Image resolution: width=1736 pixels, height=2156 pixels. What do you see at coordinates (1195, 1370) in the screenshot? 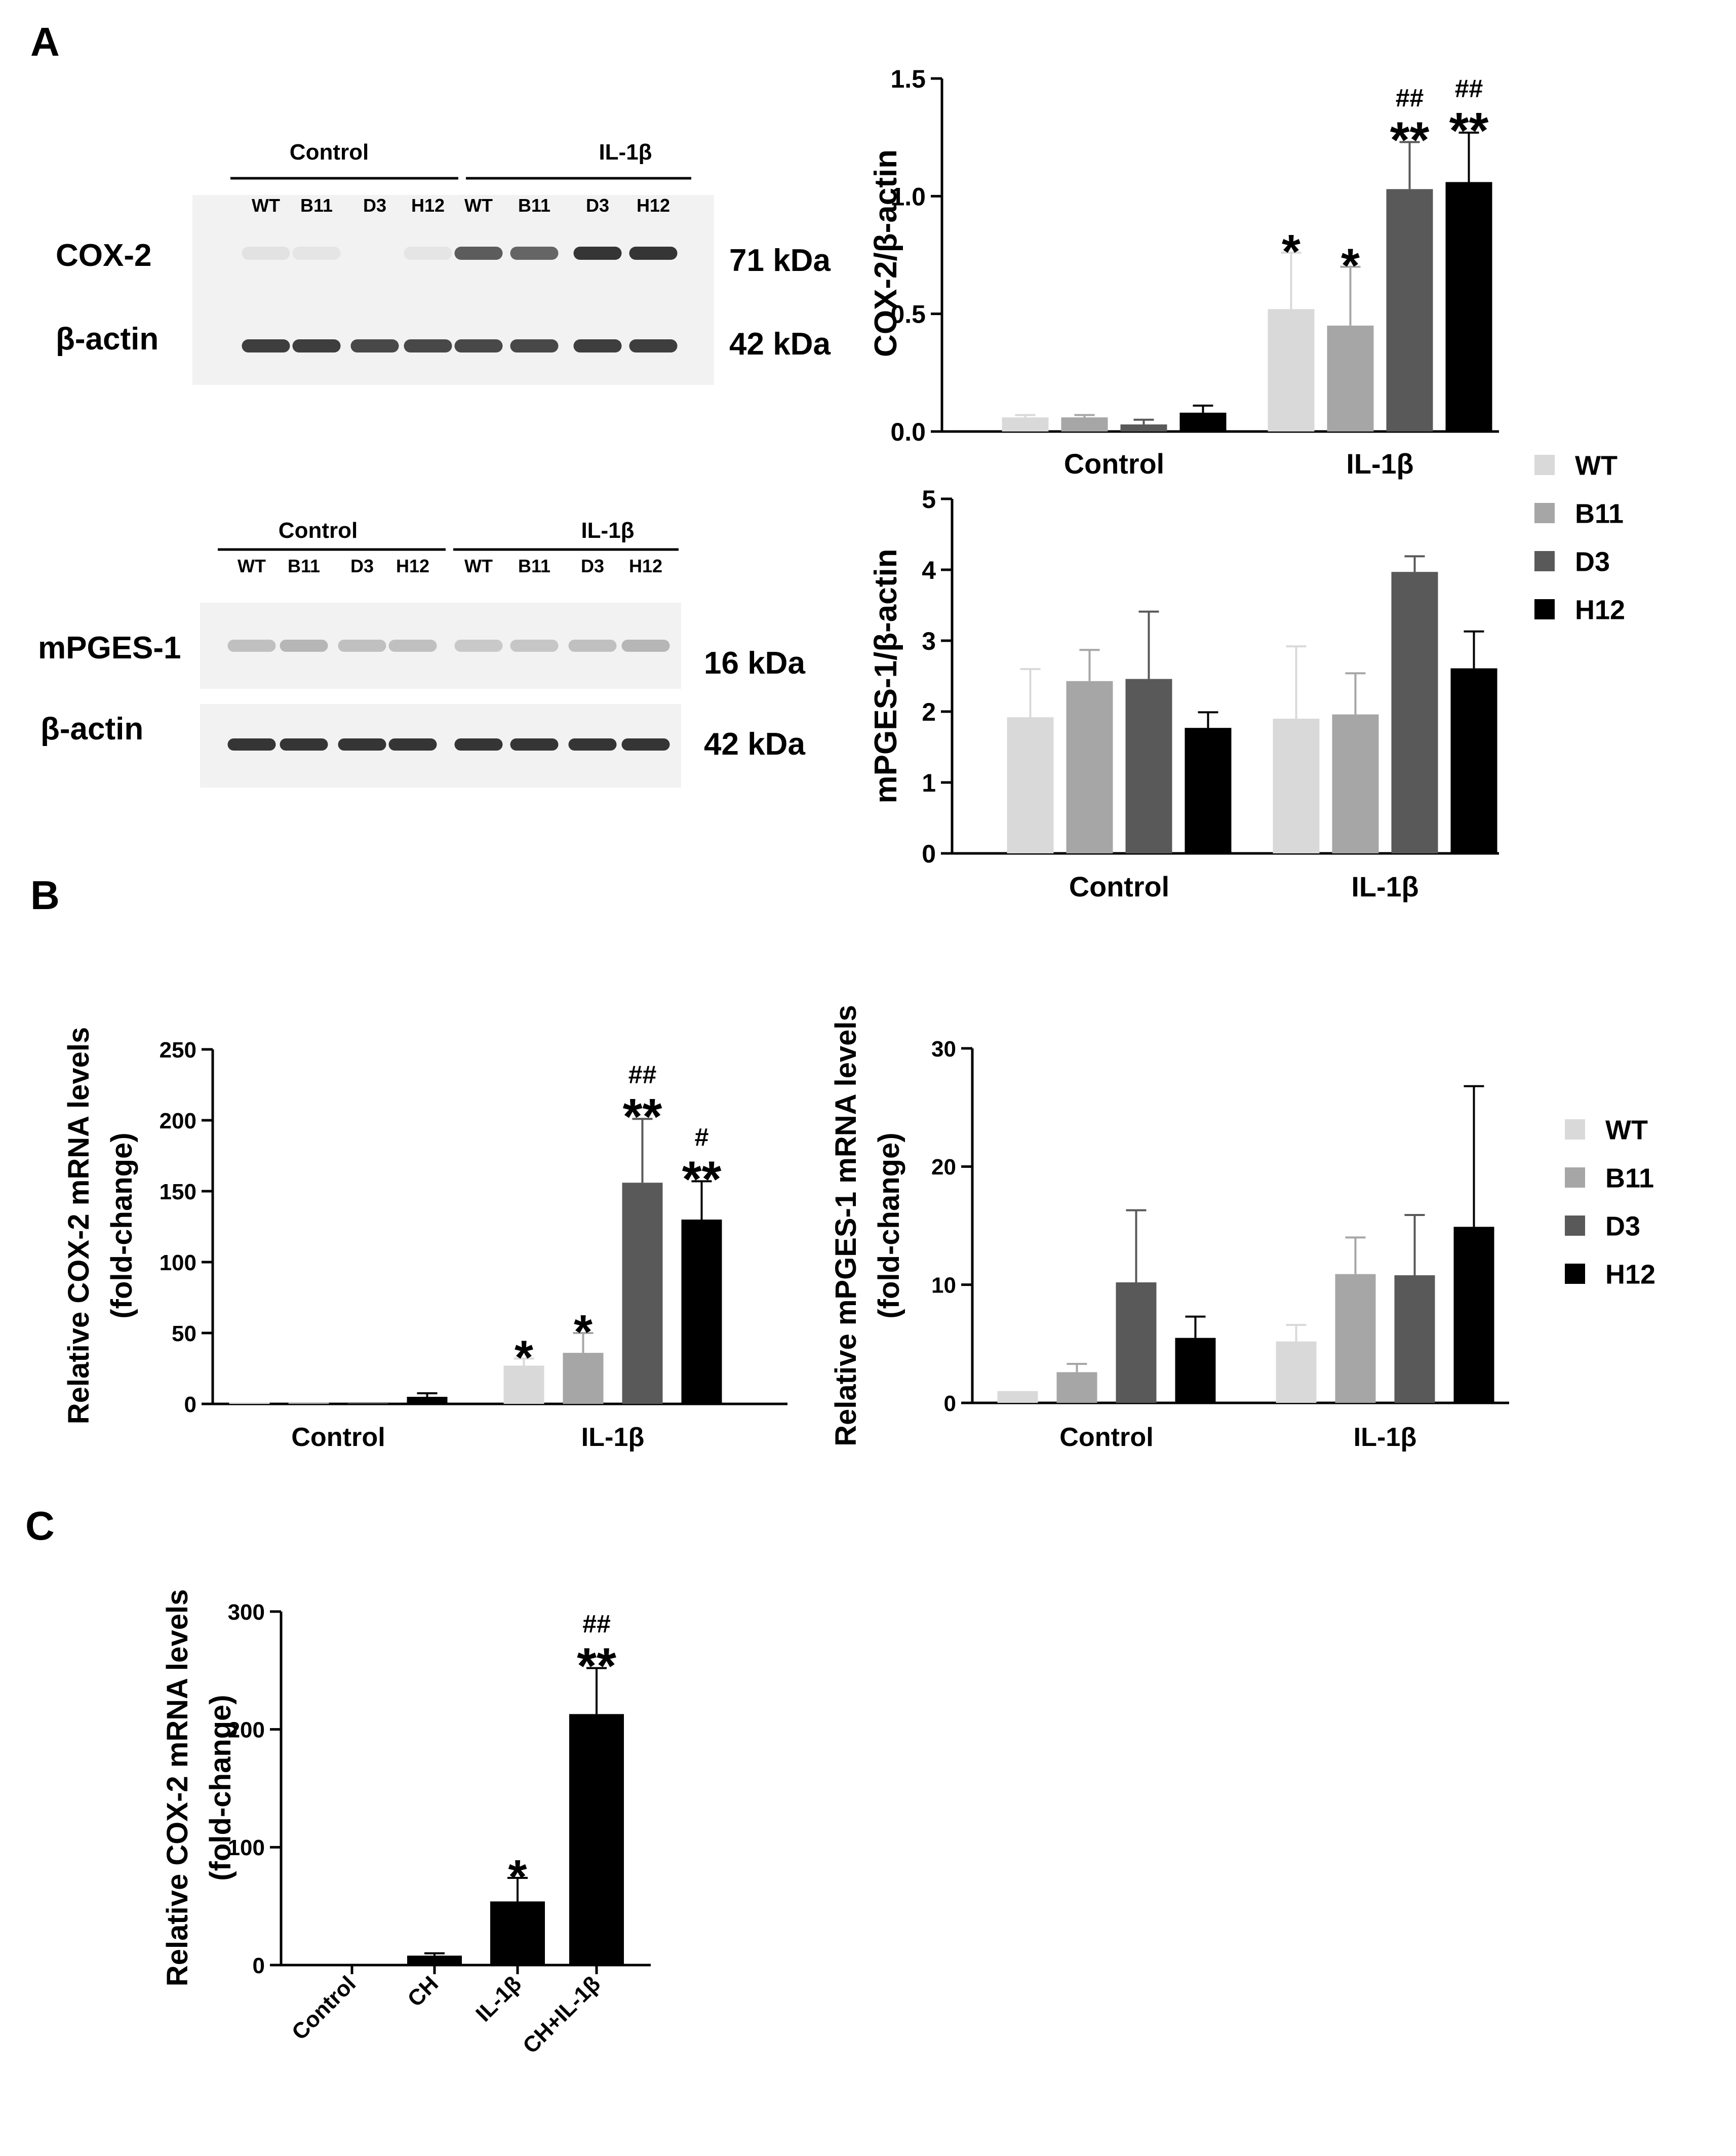
I see `chart-3-bar-s3-c0` at bounding box center [1195, 1370].